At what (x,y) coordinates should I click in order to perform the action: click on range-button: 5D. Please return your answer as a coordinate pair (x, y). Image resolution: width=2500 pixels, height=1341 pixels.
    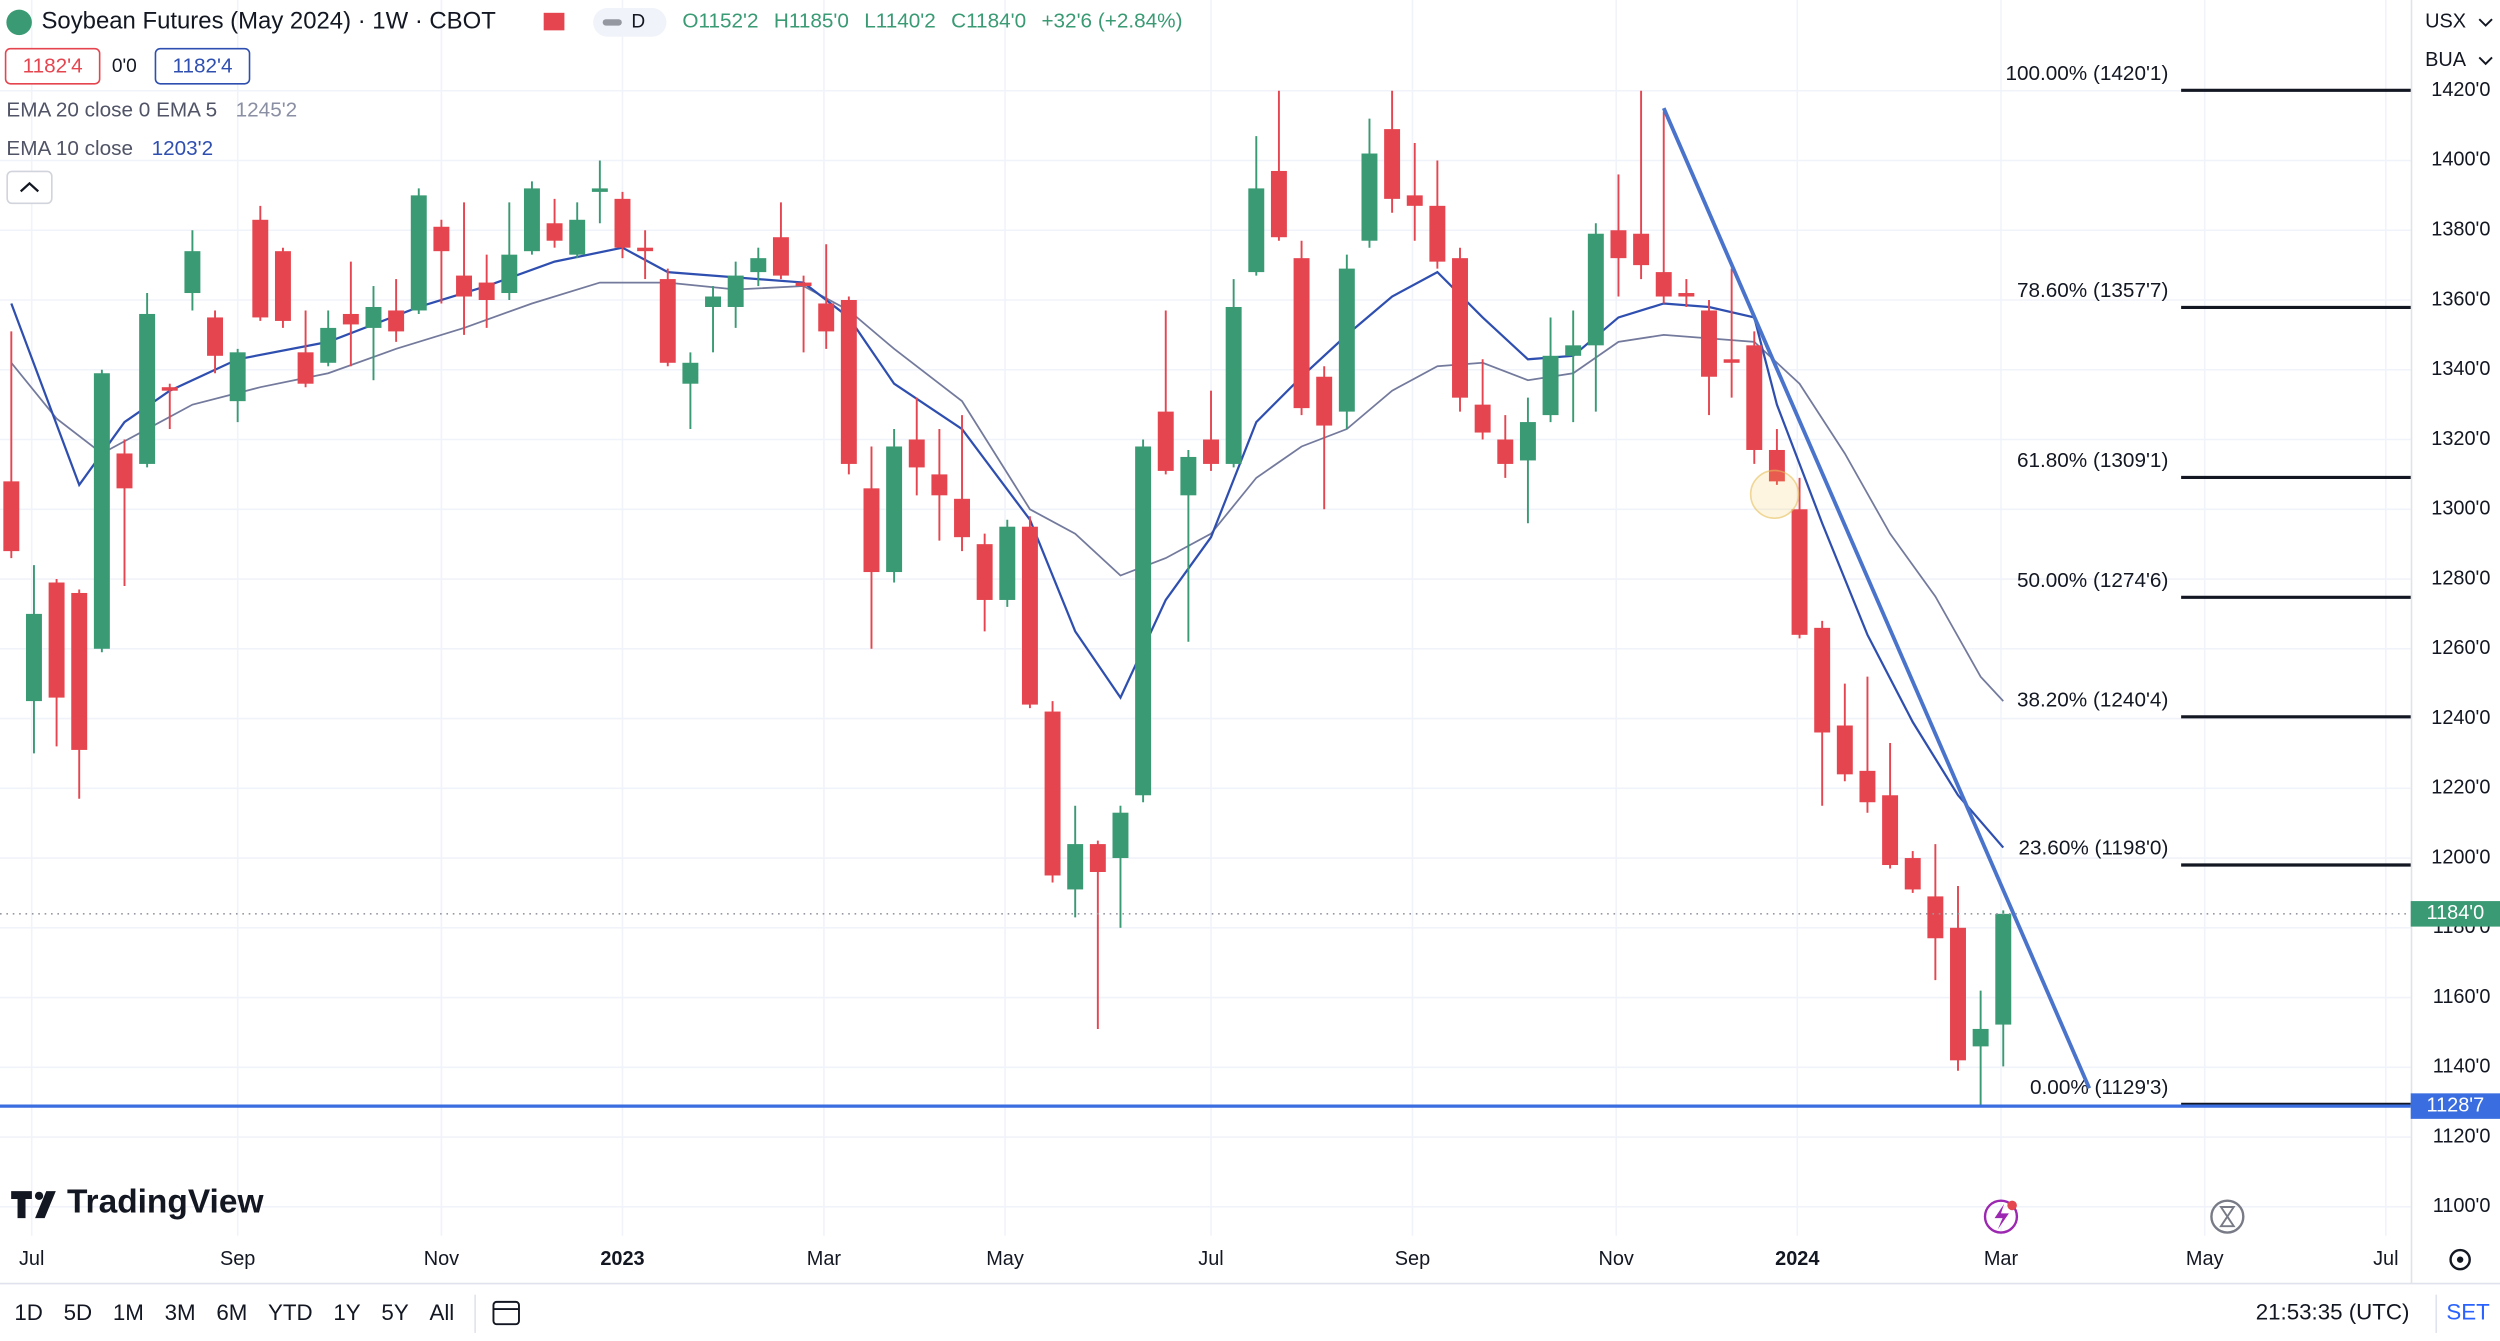
    Looking at the image, I should click on (78, 1312).